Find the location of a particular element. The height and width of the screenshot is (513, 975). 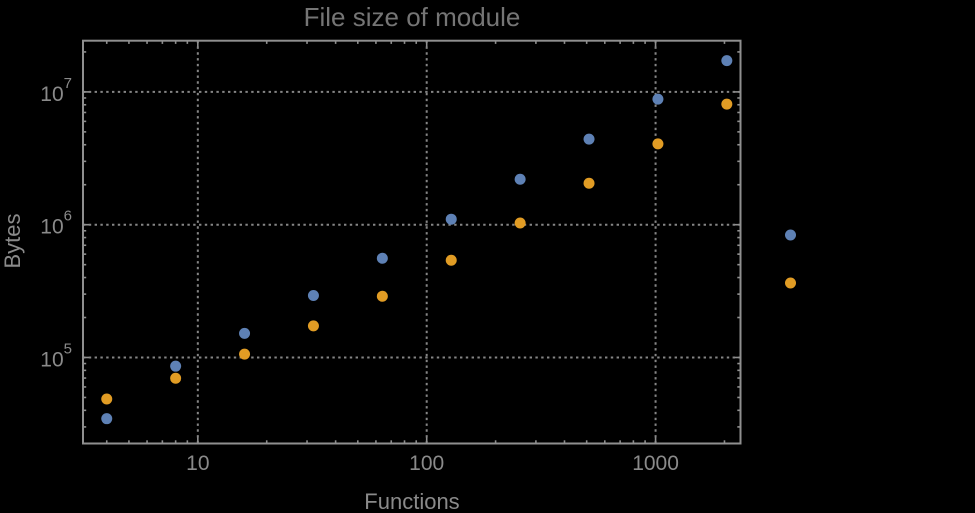

legend-marker-series-1-blue is located at coordinates (790, 235).